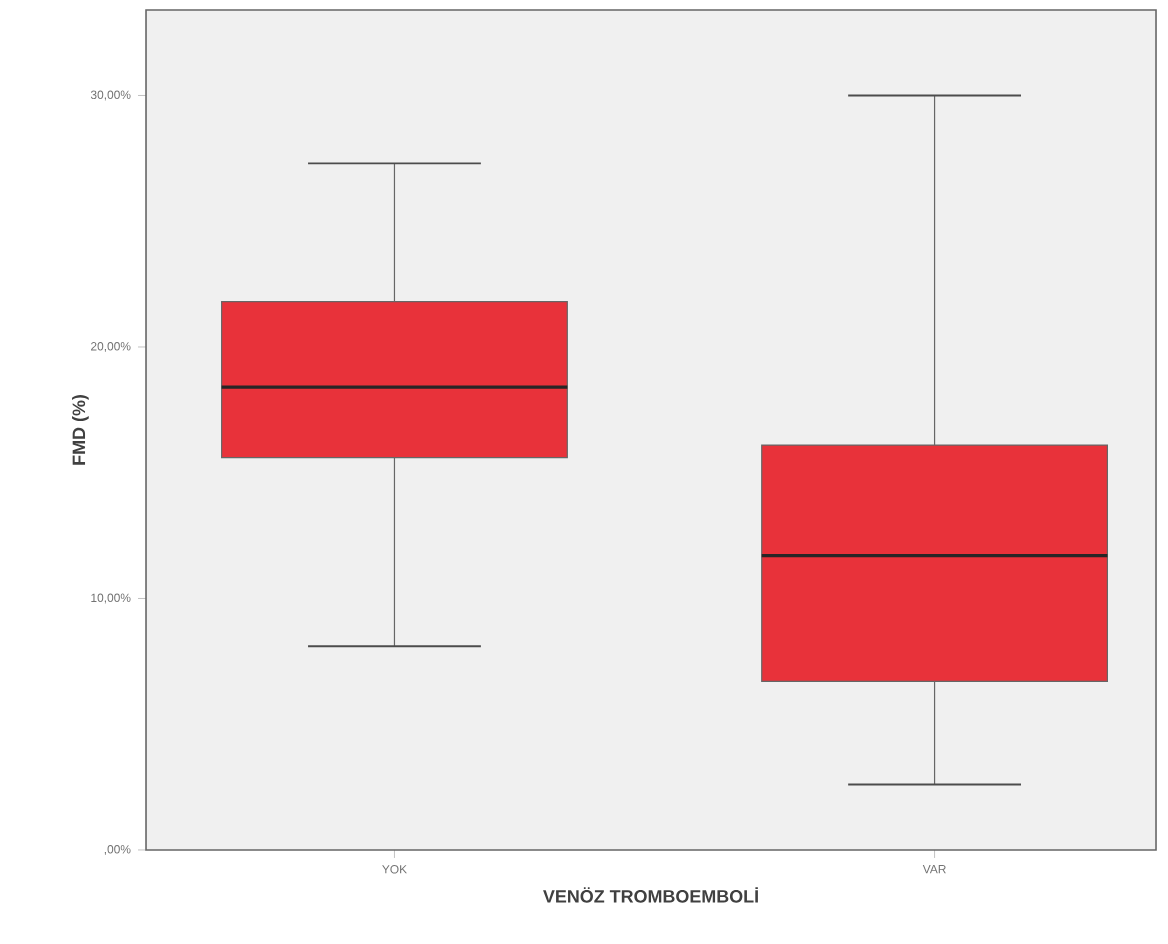 The image size is (1168, 944). What do you see at coordinates (650, 895) in the screenshot?
I see `x-axis-title: VENÖZ TROMBOEMBOLİ` at bounding box center [650, 895].